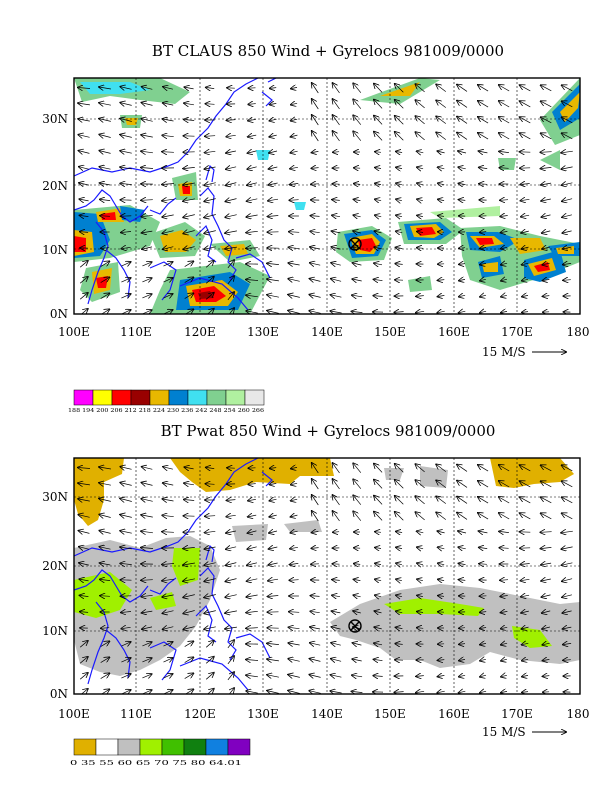 The width and height of the screenshot is (612, 796). I want to click on lon-label: 120E, so click(200, 714).